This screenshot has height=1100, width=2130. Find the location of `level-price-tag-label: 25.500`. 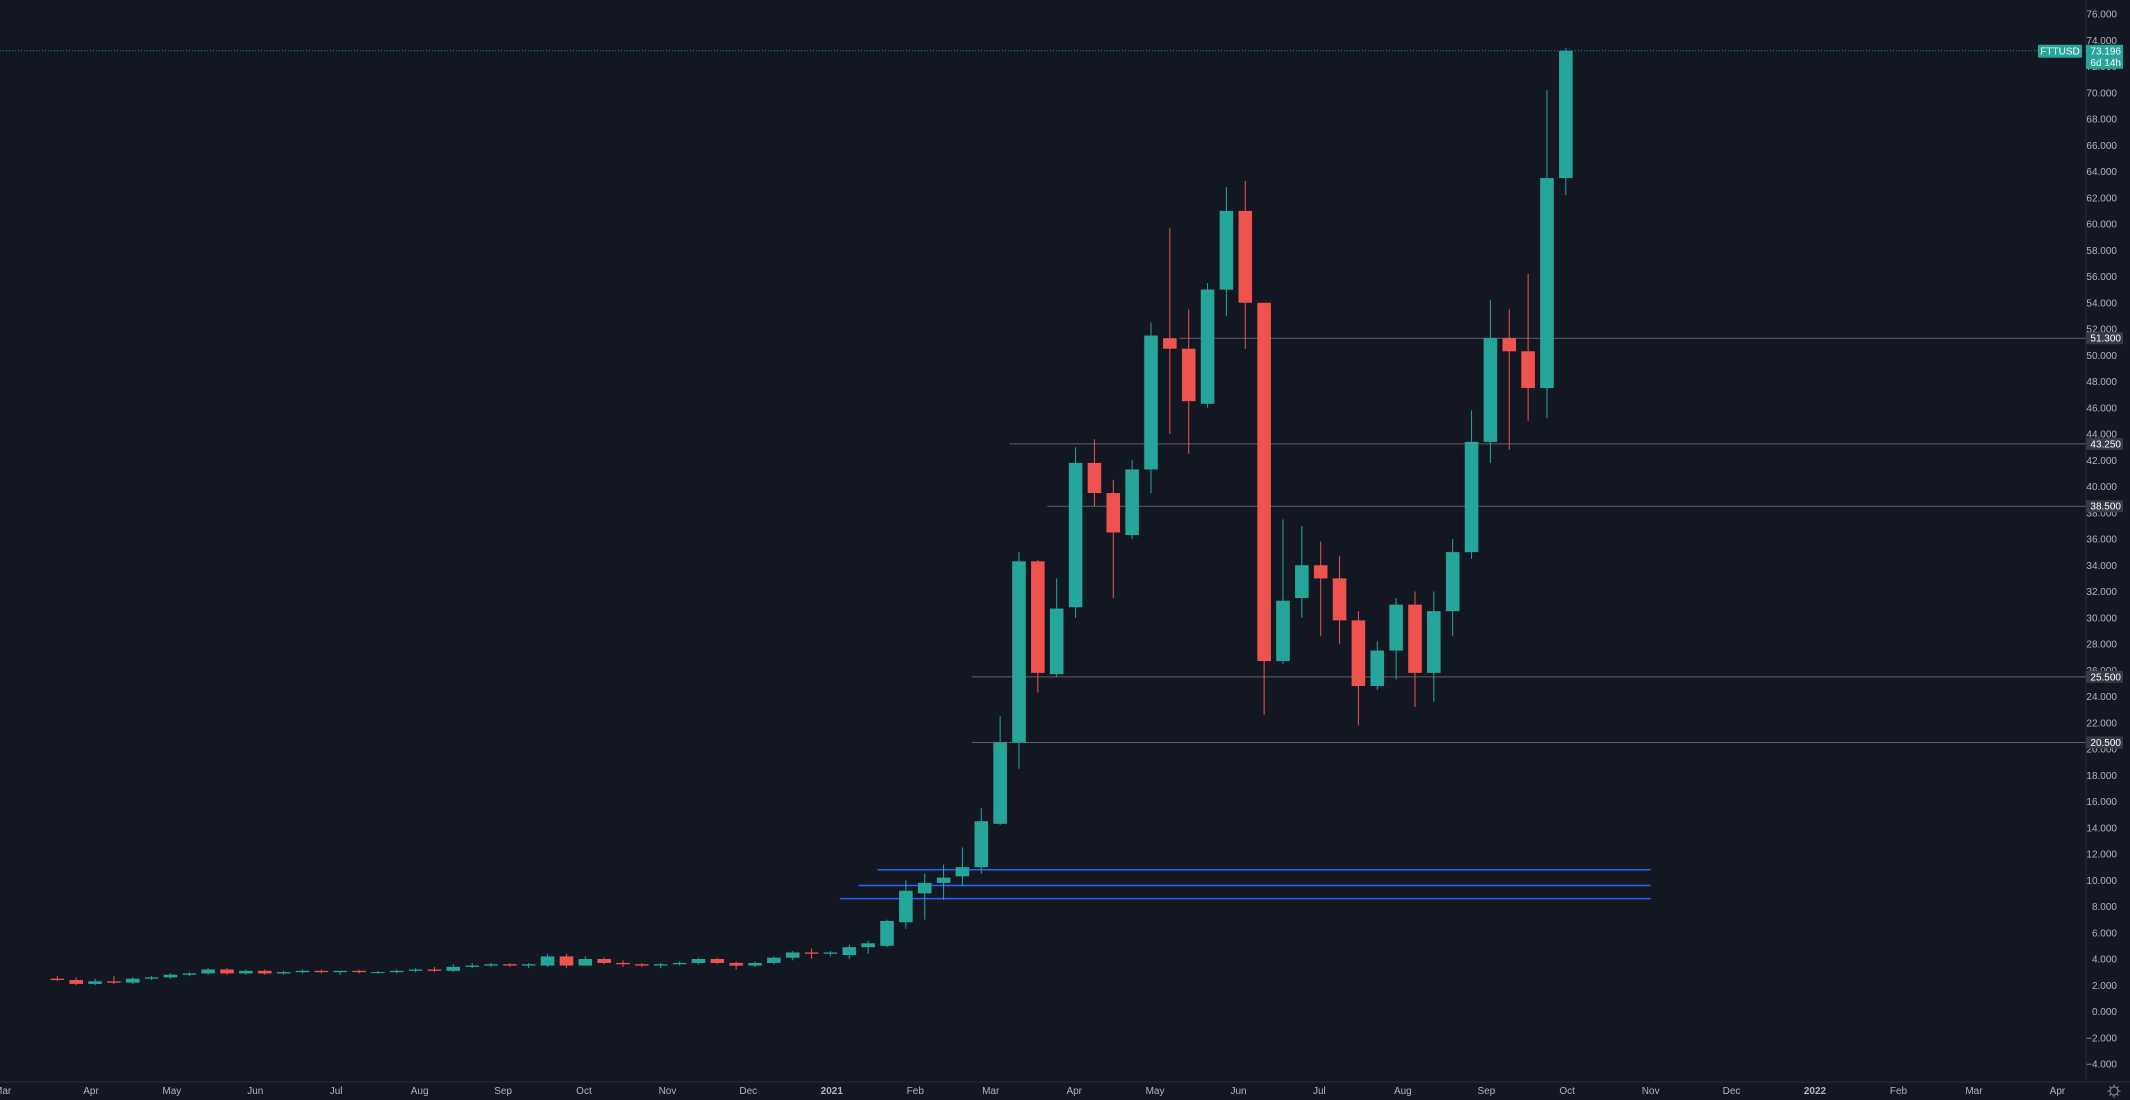

level-price-tag-label: 25.500 is located at coordinates (2105, 677).